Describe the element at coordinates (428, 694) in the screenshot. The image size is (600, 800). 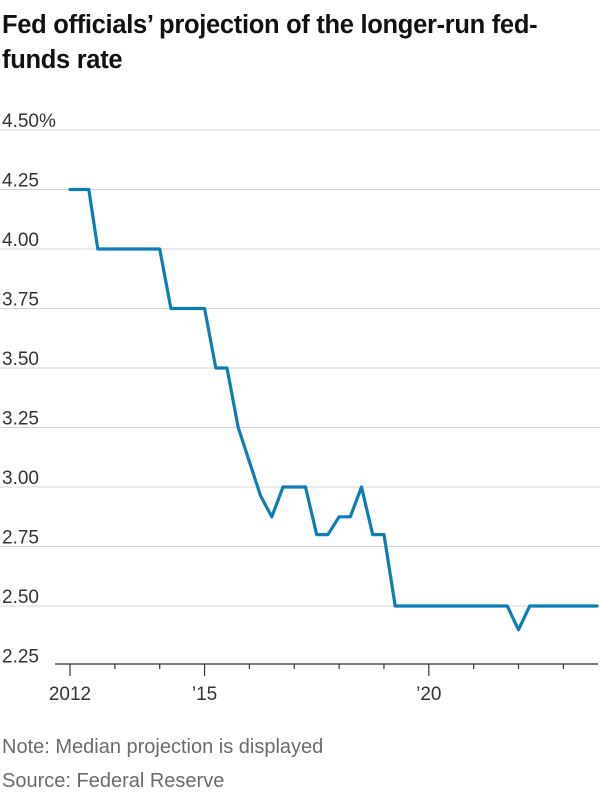
I see `x-tick-label: ’20` at that location.